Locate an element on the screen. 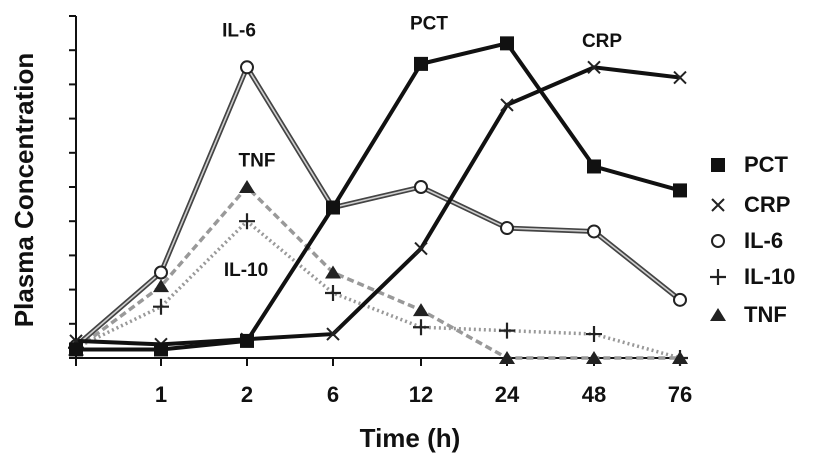 This screenshot has height=463, width=828. x-axis-title: Time (h) is located at coordinates (410, 438).